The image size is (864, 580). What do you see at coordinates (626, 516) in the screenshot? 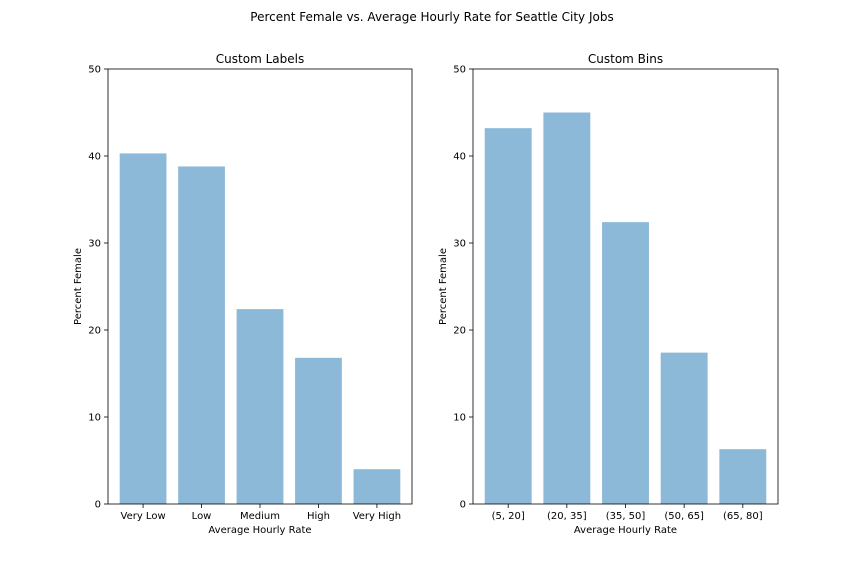
I see `x-tick-label: (35, 50]` at bounding box center [626, 516].